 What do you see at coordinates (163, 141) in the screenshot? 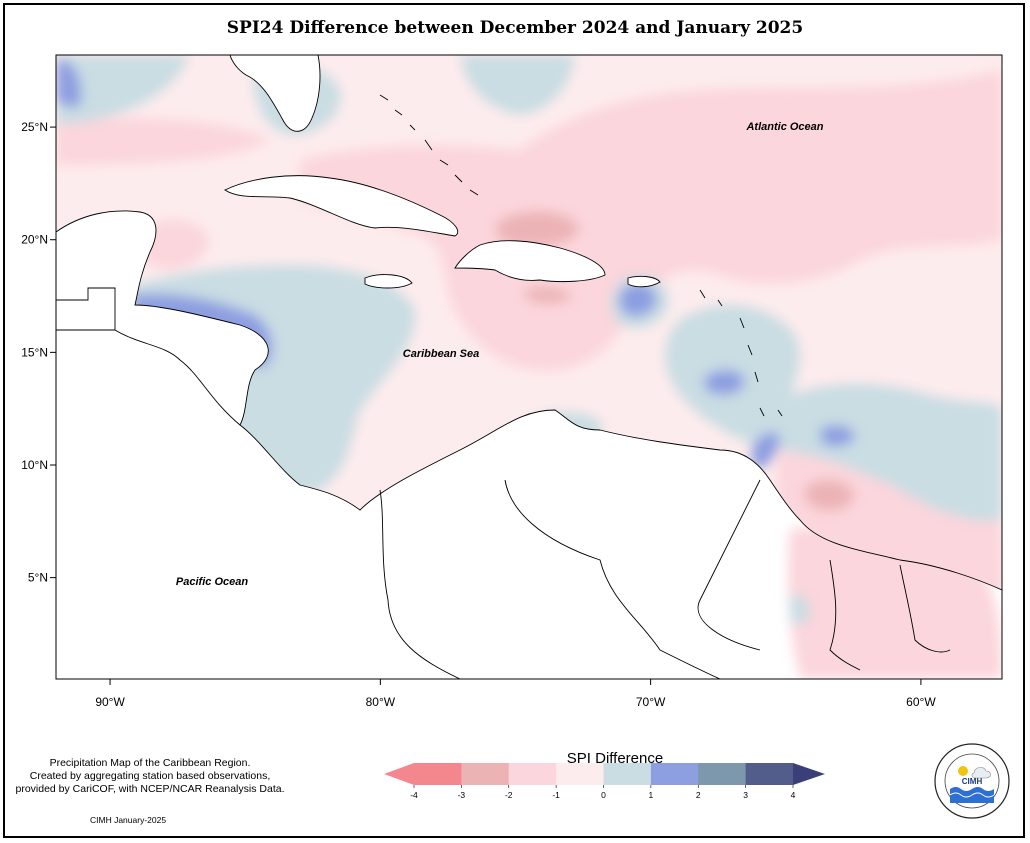
I see `spi-region-gulf-dry` at bounding box center [163, 141].